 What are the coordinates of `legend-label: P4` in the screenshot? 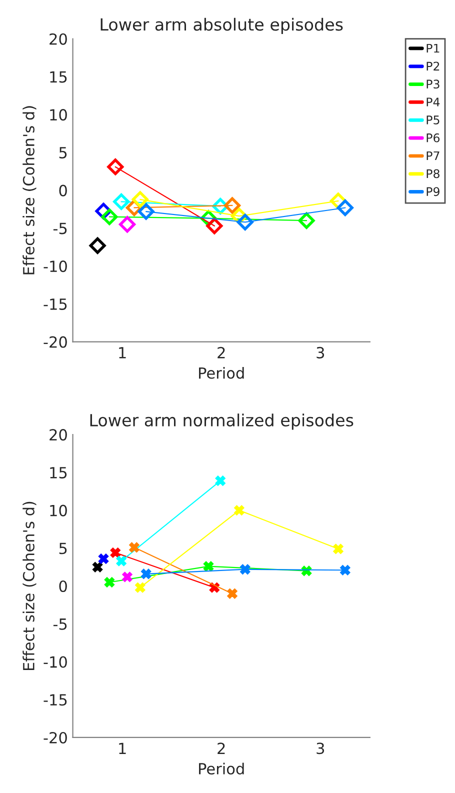 It's located at (433, 102).